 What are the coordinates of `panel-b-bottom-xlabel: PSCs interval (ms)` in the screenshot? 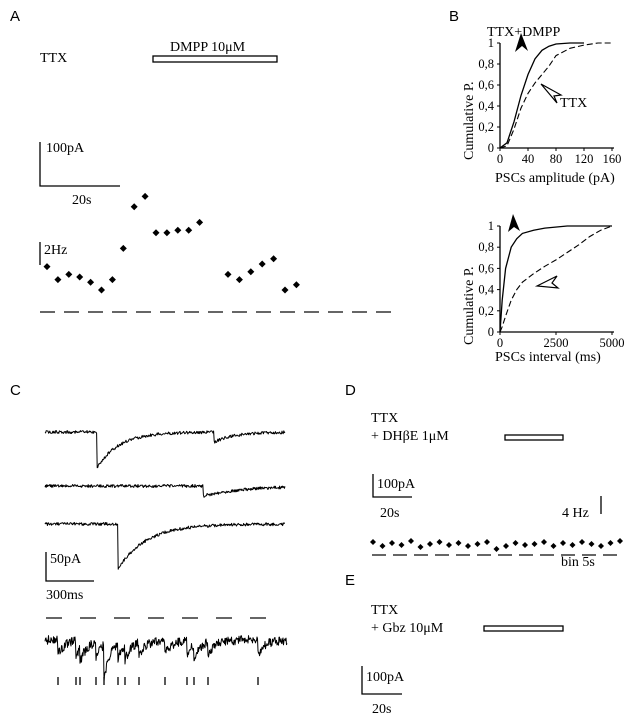 It's located at (548, 357).